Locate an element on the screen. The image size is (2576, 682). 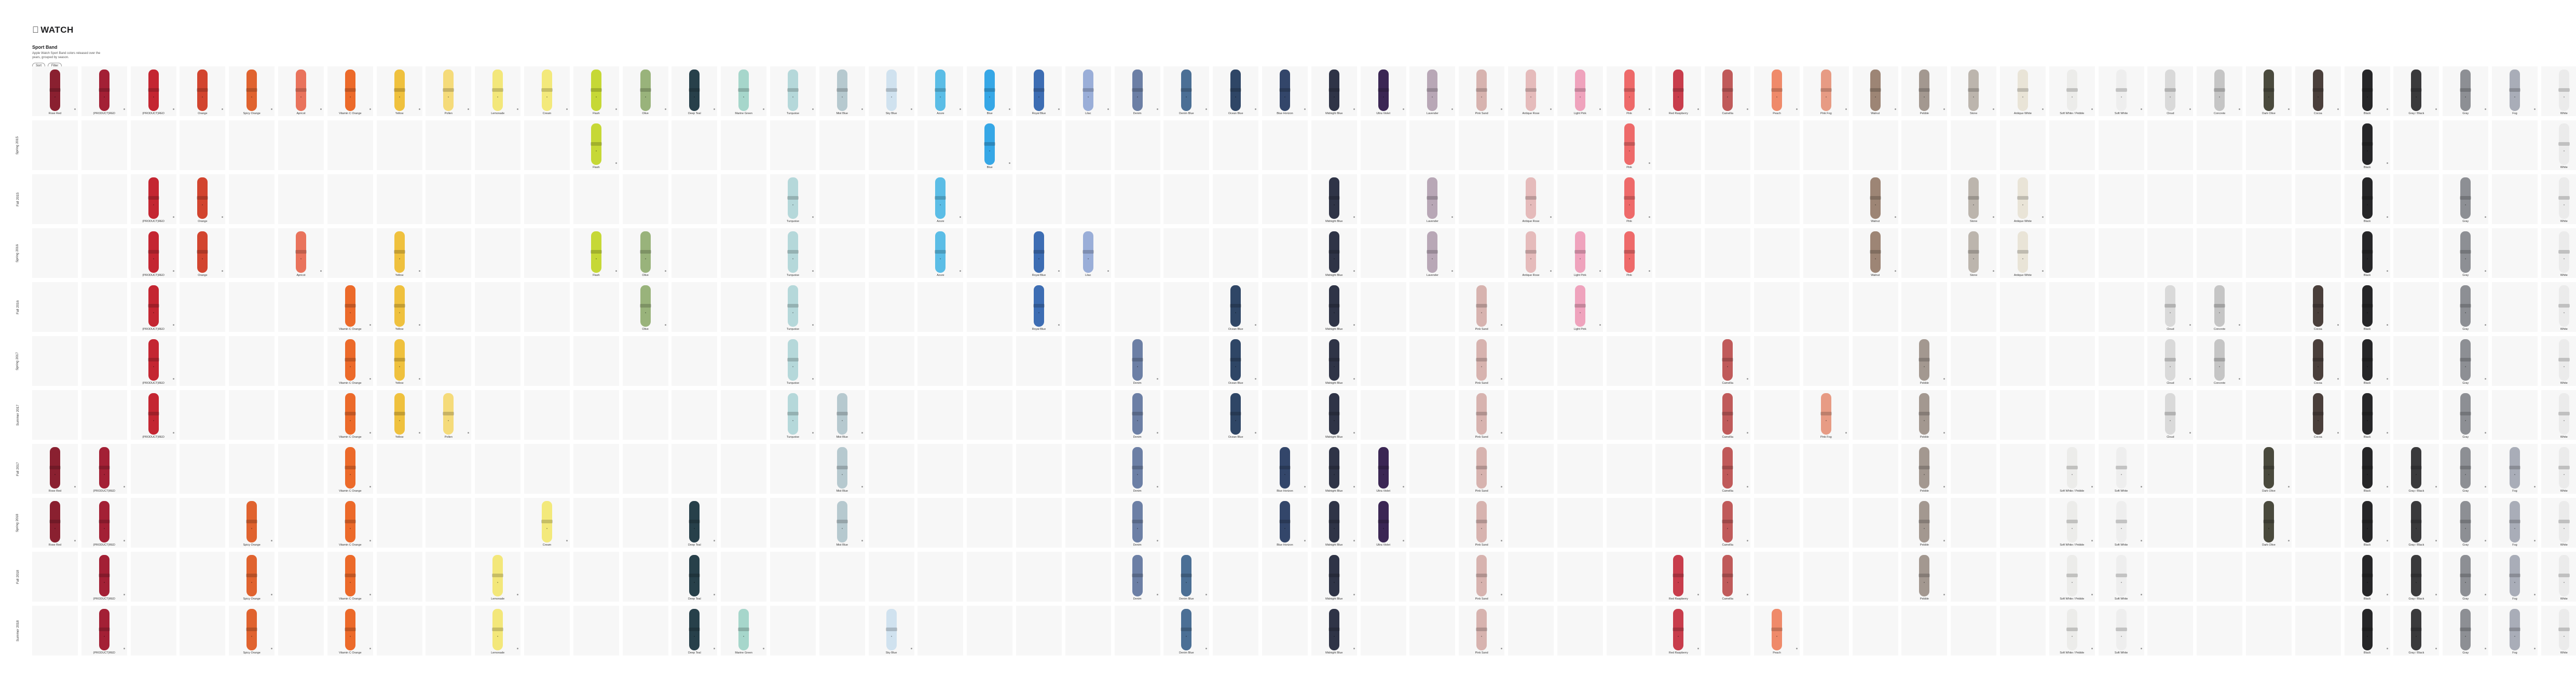
band-cell: Cocoa is located at coordinates (2318, 361).